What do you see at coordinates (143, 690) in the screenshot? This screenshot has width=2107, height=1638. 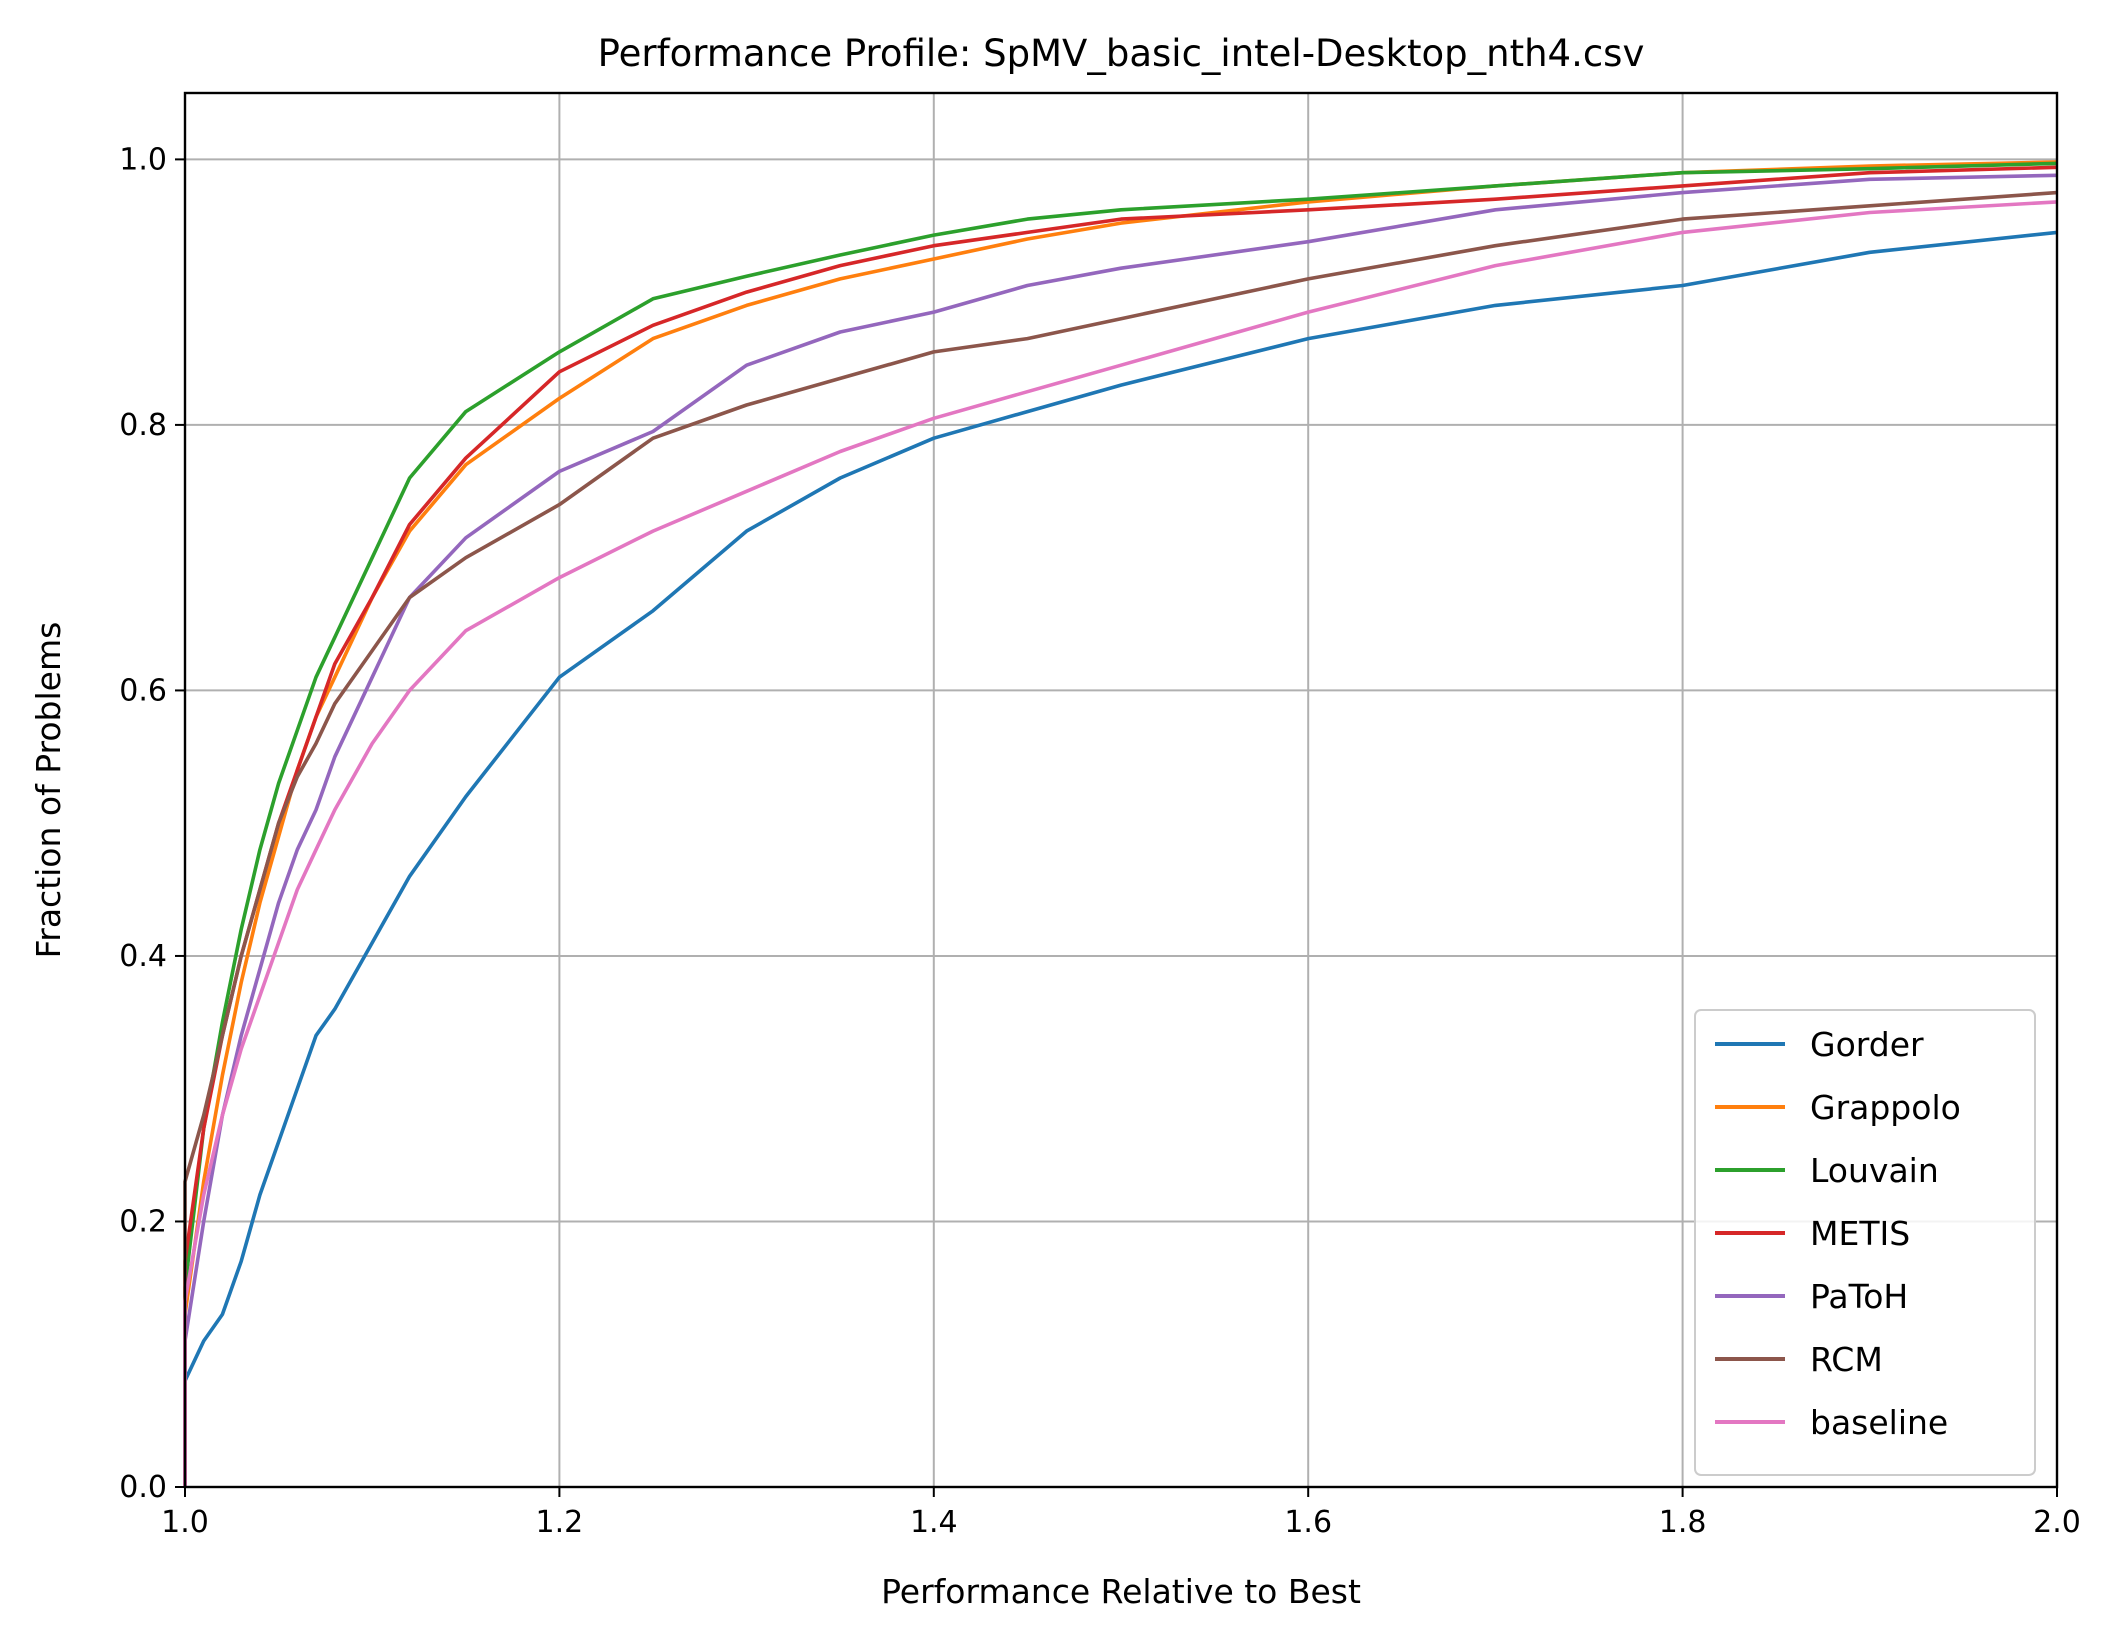 I see `y-tick-label: 0.6` at bounding box center [143, 690].